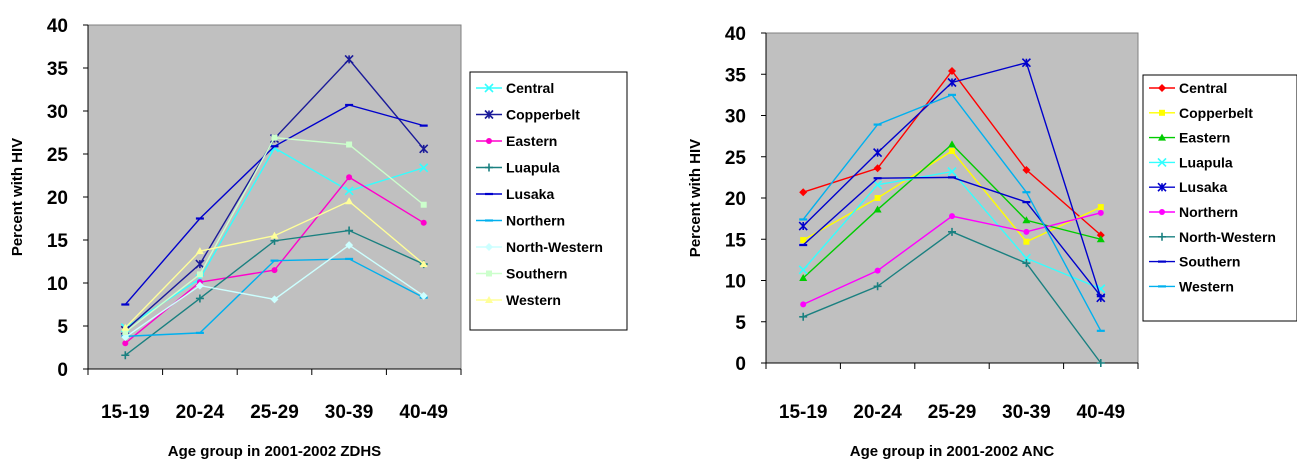 The image size is (1297, 464). Describe the element at coordinates (531, 141) in the screenshot. I see `legend-label: Eastern` at that location.